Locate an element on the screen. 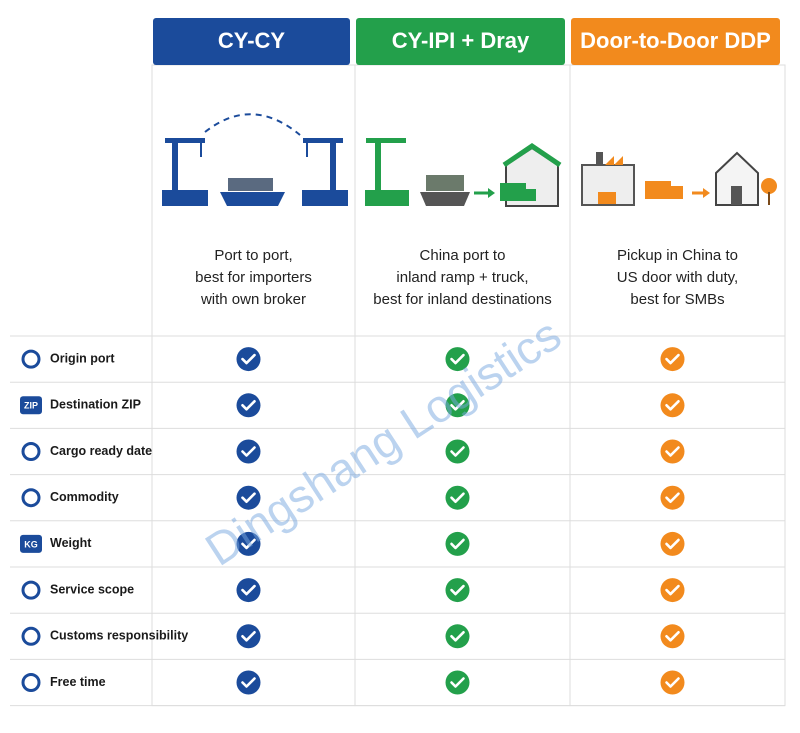 This screenshot has height=733, width=800. column-description: best for inland destinations is located at coordinates (462, 299).